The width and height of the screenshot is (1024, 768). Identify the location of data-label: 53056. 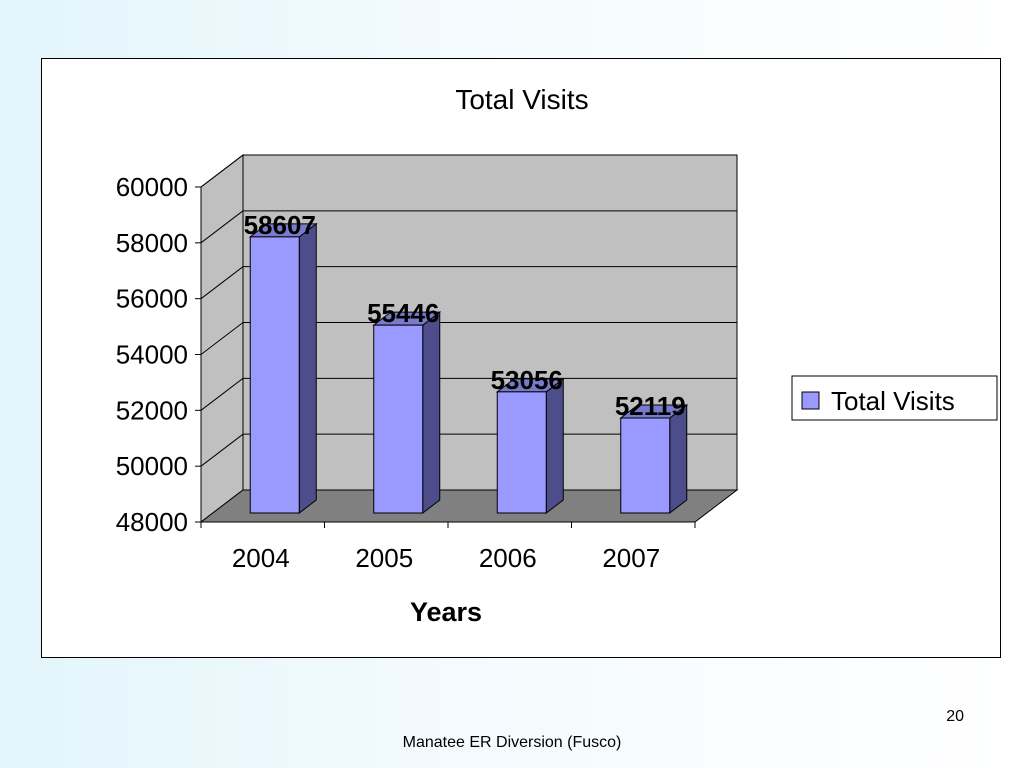
(527, 380).